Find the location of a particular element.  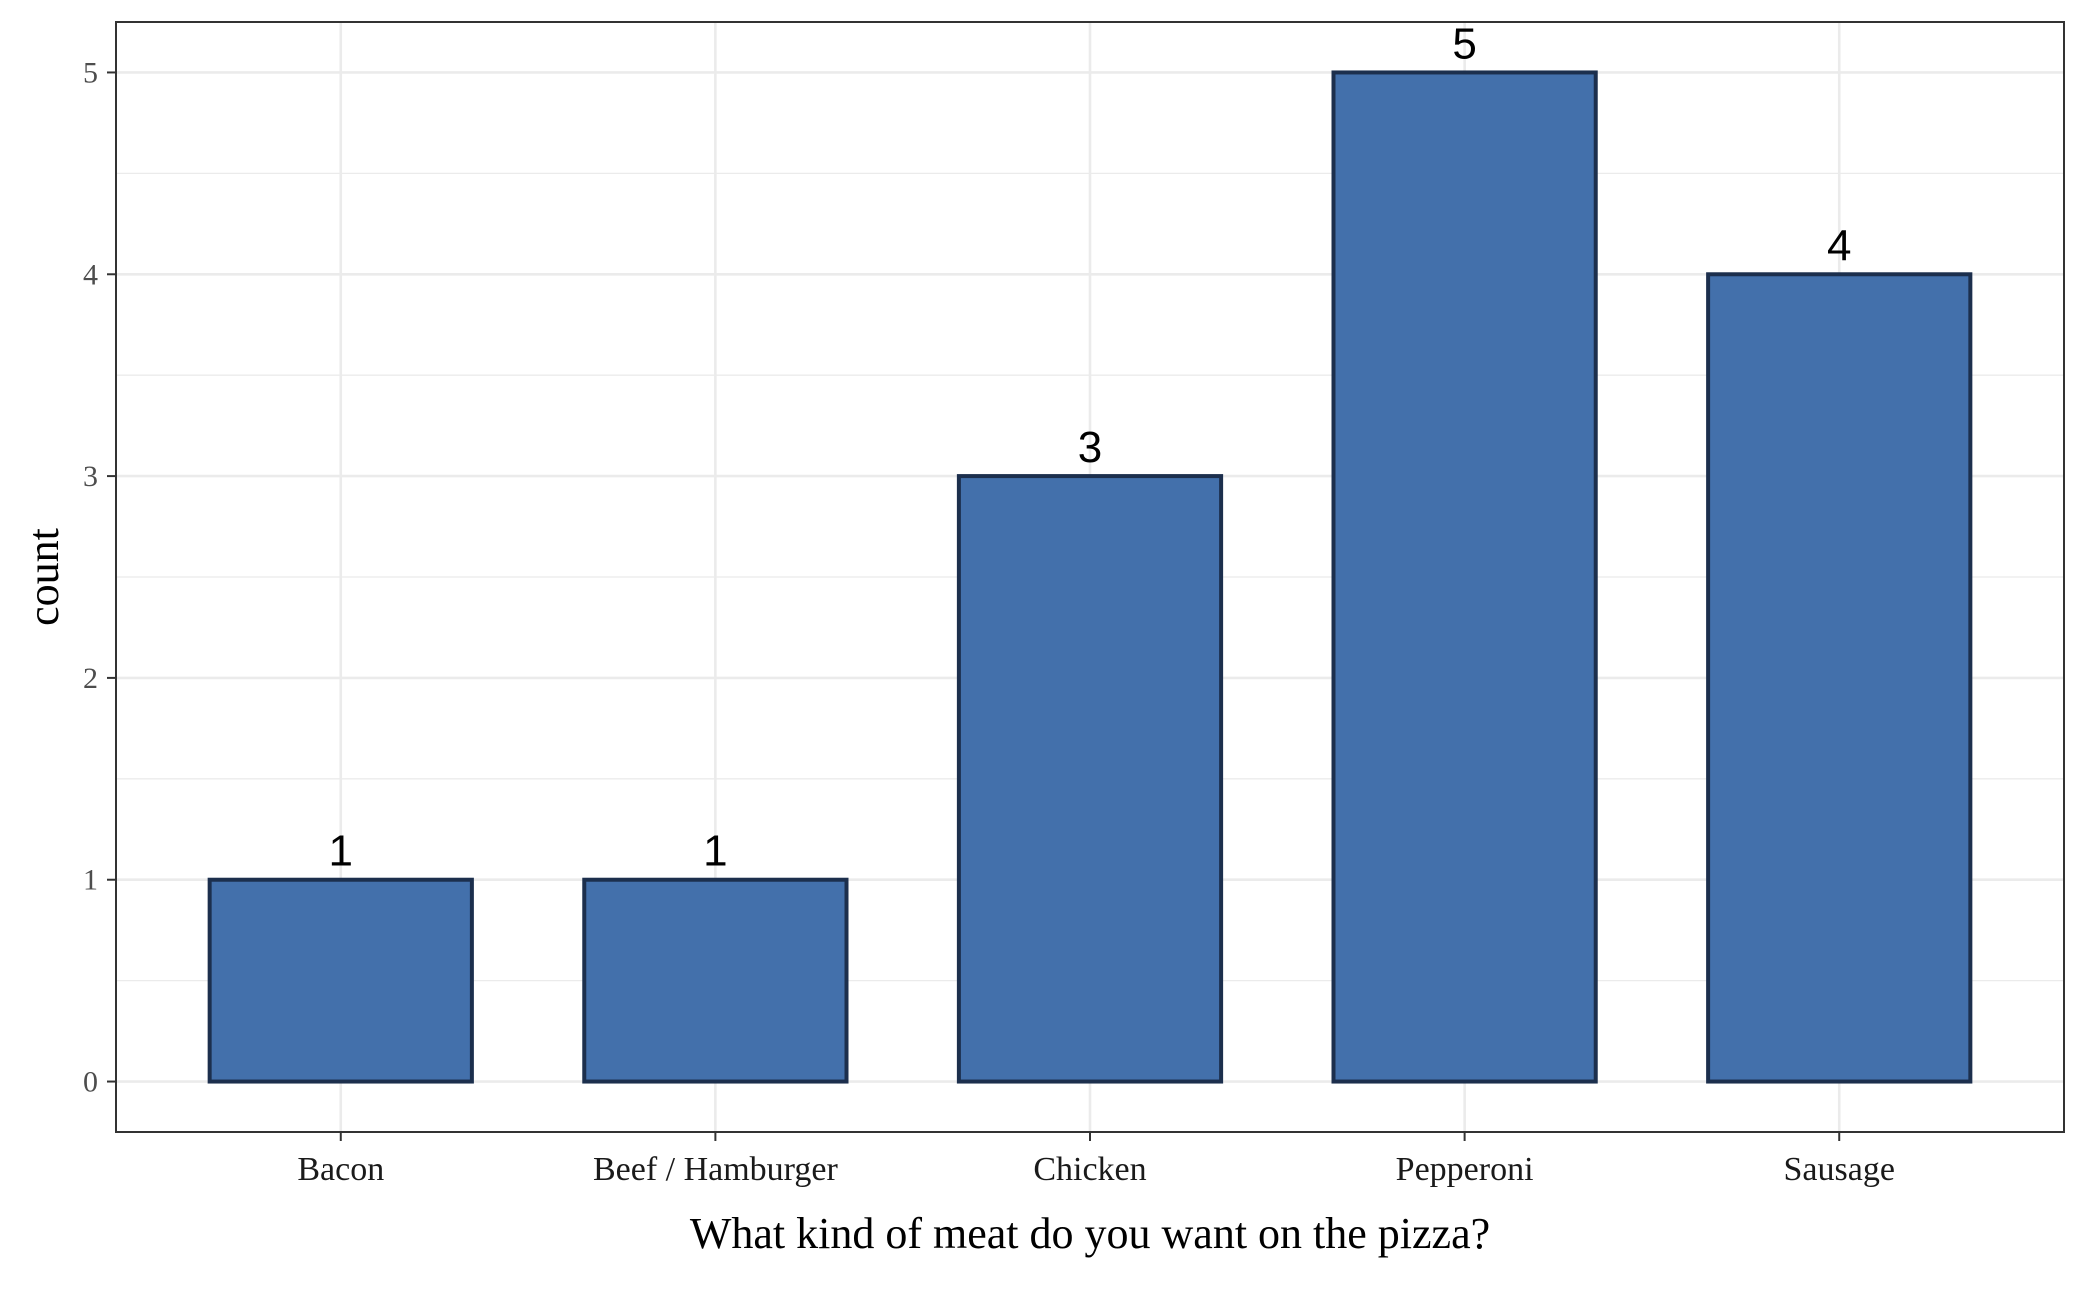

y-tick-label: 3 is located at coordinates (90, 476).